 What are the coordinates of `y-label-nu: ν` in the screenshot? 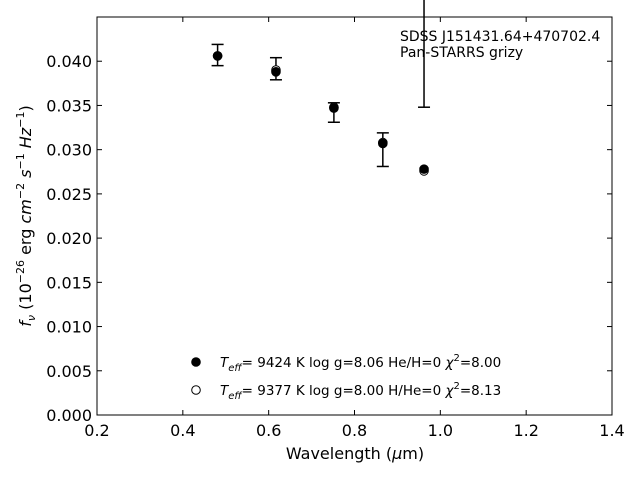 It's located at (31, 318).